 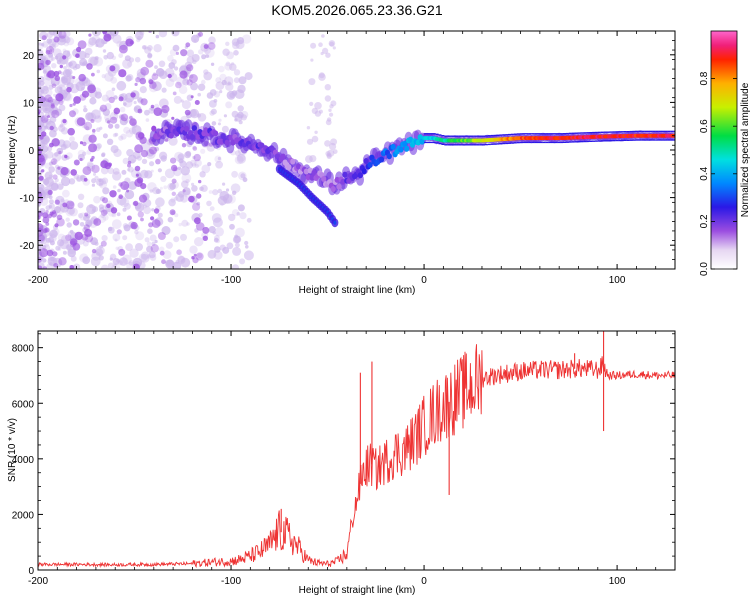 What do you see at coordinates (704, 221) in the screenshot?
I see `colorbar-tick-label: 0.2` at bounding box center [704, 221].